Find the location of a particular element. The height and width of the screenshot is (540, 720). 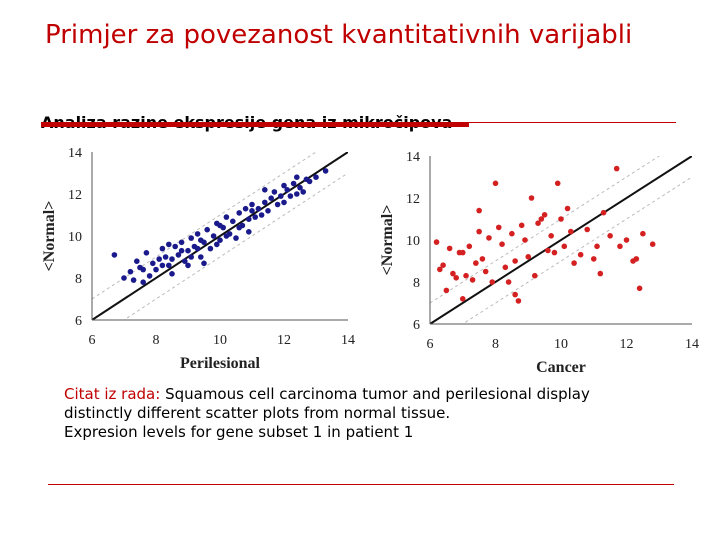

bottom-divider is located at coordinates (361, 484).